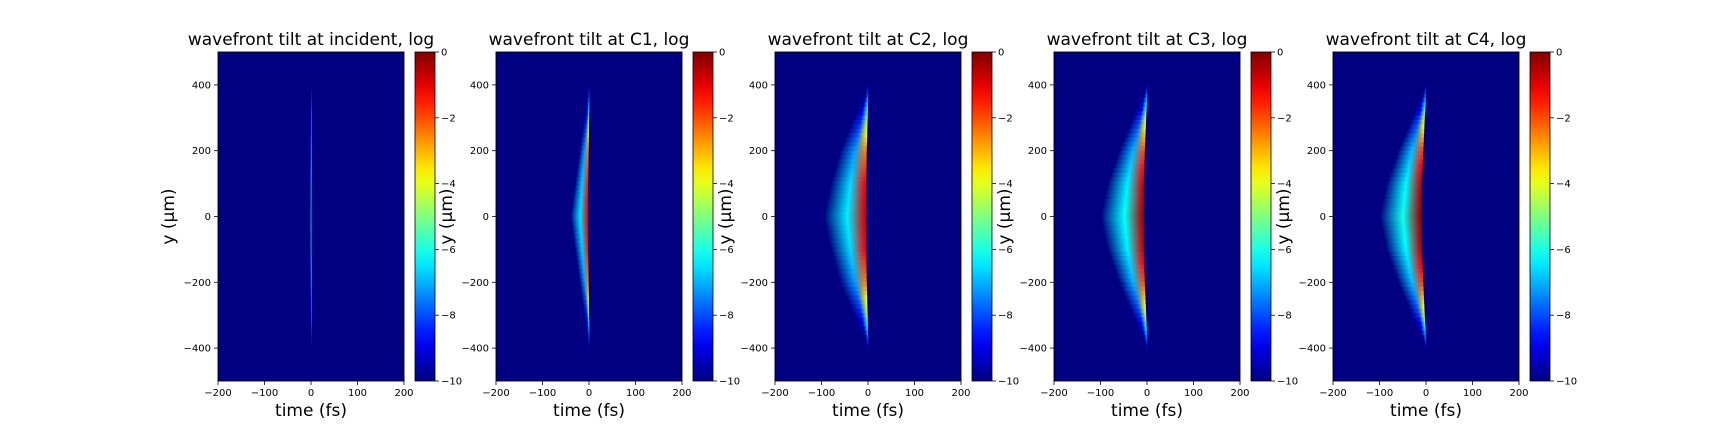 The height and width of the screenshot is (432, 1728). I want to click on colorbar-tick-label: −2, so click(1563, 118).